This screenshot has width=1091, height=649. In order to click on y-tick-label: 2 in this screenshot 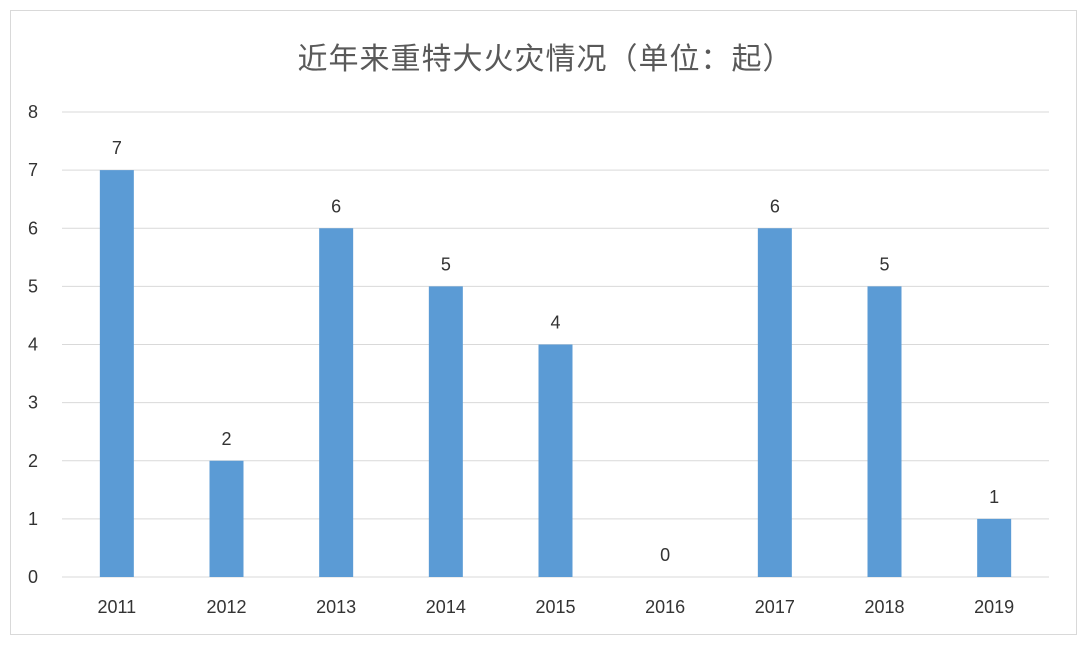, I will do `click(33, 461)`.